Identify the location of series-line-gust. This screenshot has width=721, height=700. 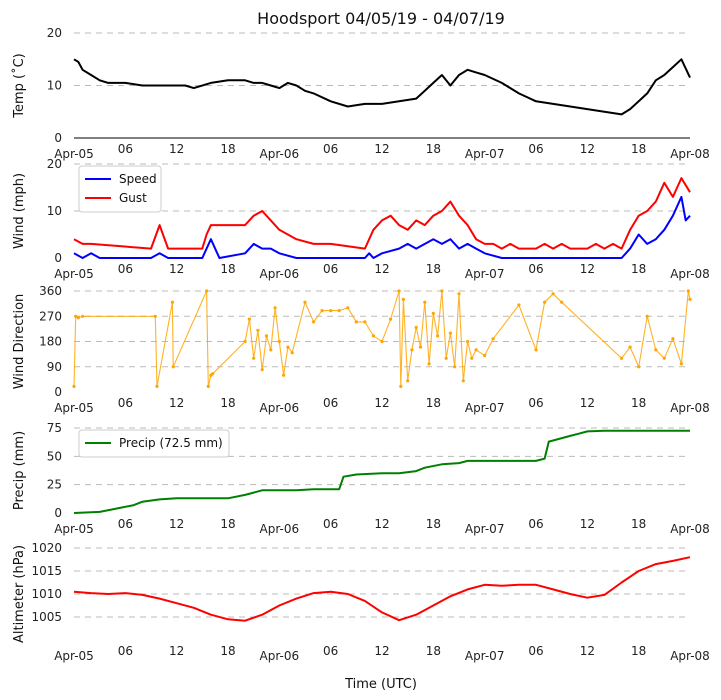
(382, 213).